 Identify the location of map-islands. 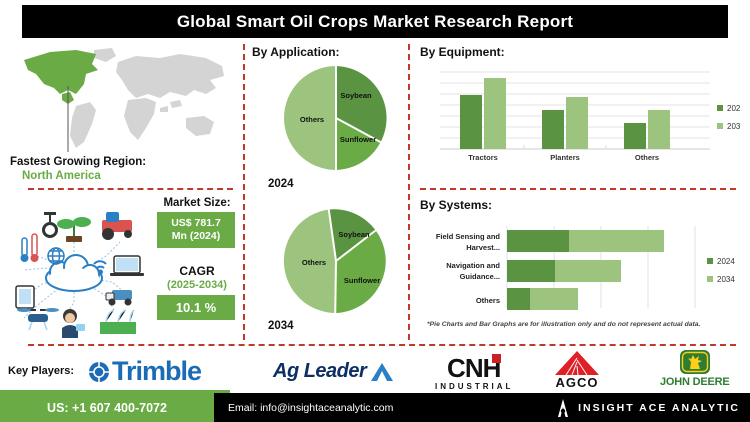
(171, 106).